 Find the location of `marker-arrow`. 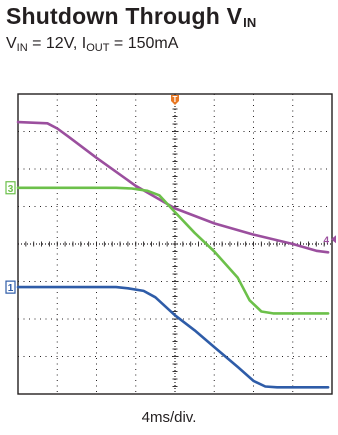

marker-arrow is located at coordinates (333, 239).